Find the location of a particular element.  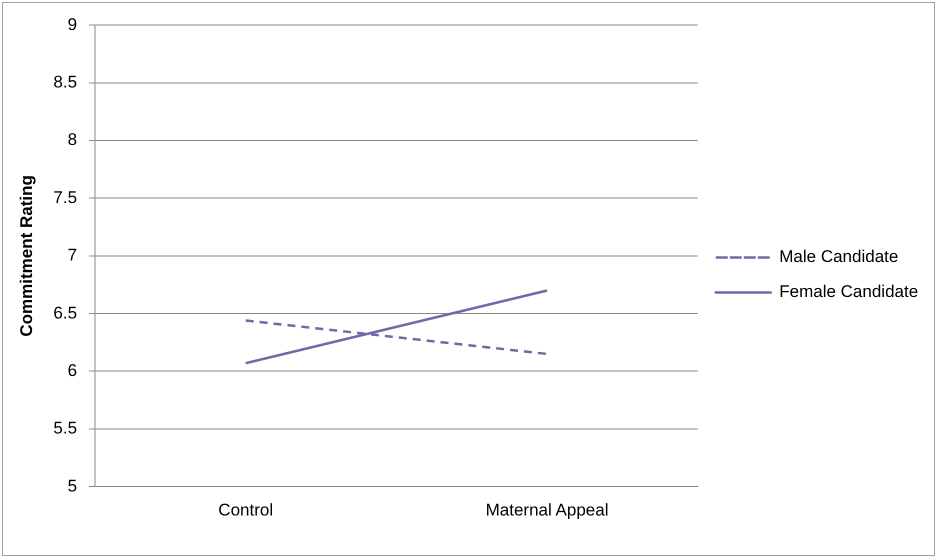

y-tick-label: 9 is located at coordinates (73, 24).